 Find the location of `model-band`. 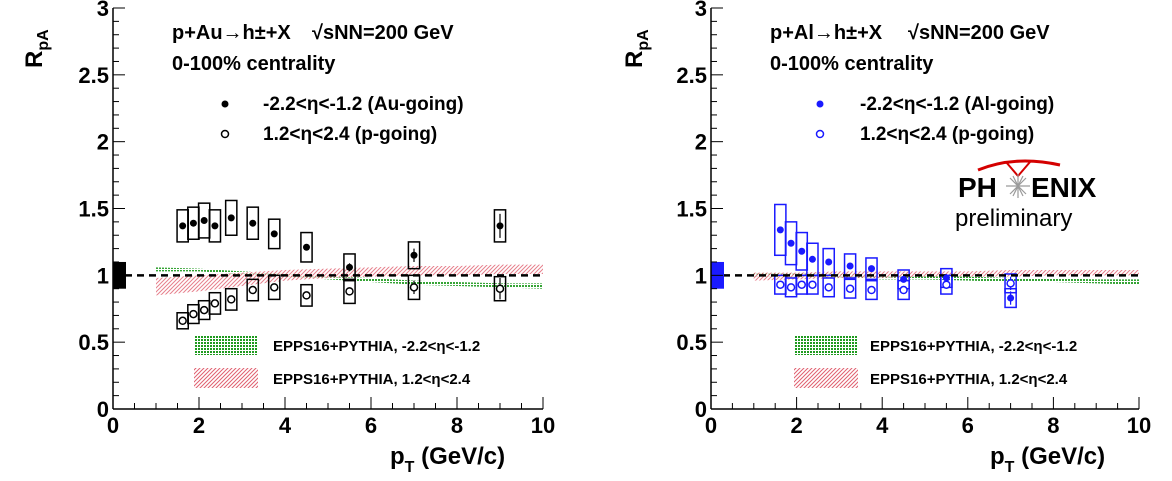

model-band is located at coordinates (349, 280).